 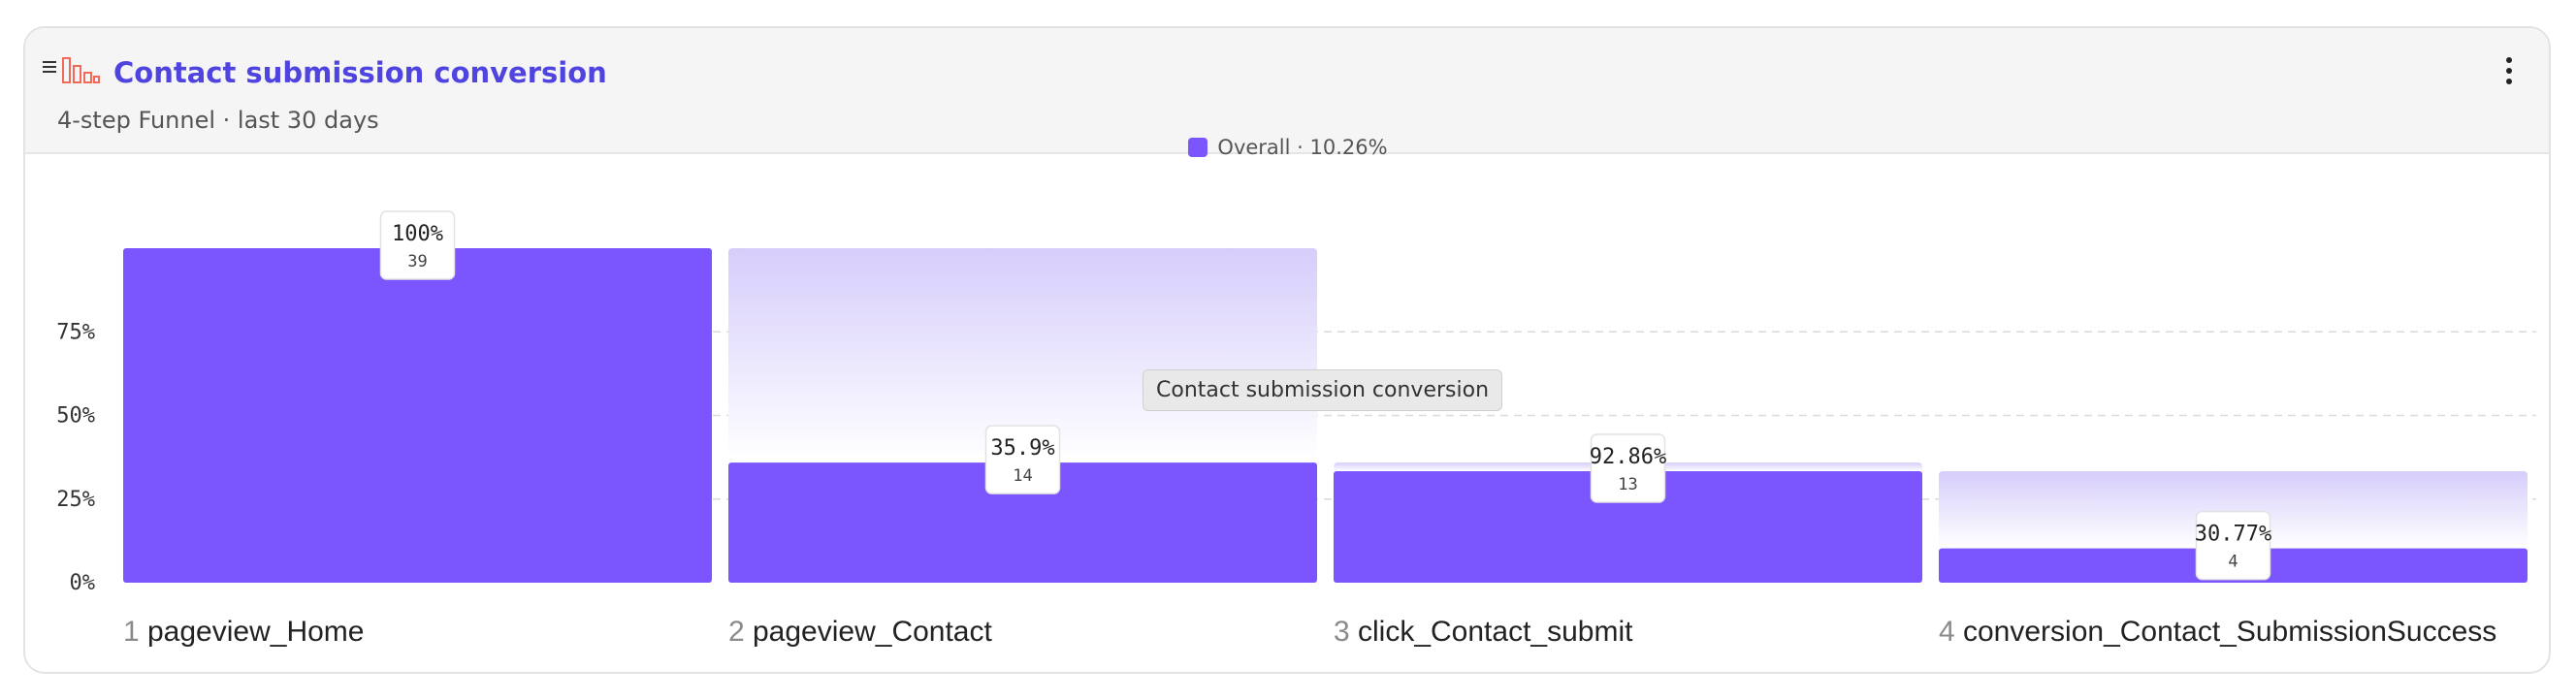 I want to click on step-label: pageview_Contact, so click(x=872, y=632).